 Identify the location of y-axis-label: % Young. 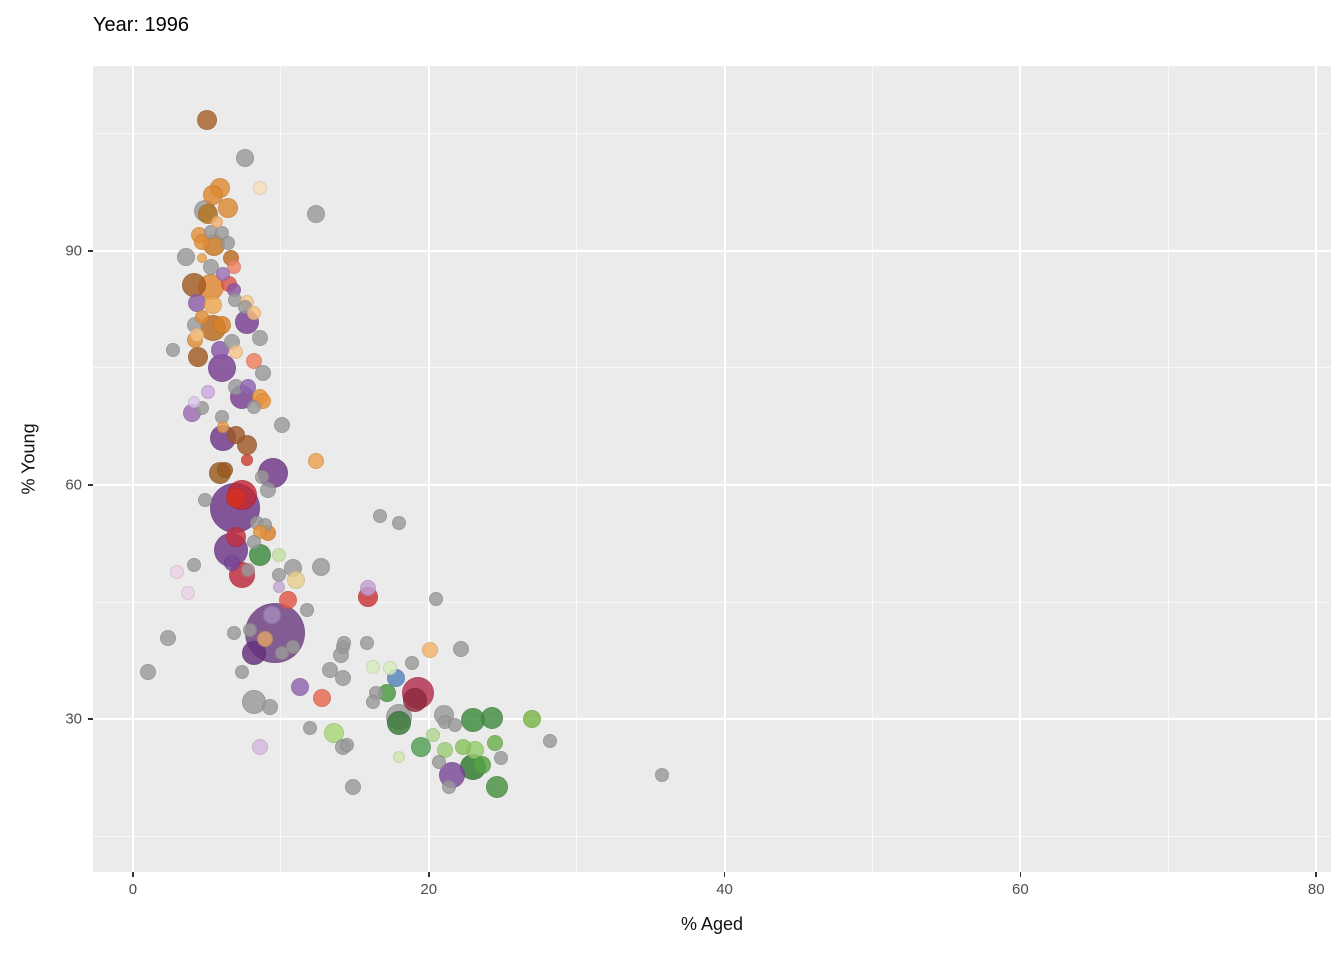
(29, 458).